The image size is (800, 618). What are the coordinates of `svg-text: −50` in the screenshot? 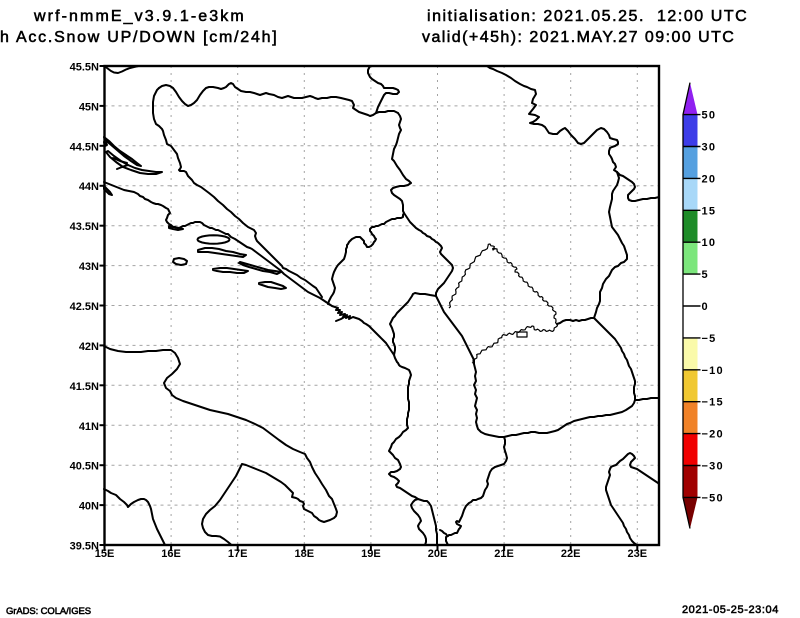 It's located at (713, 498).